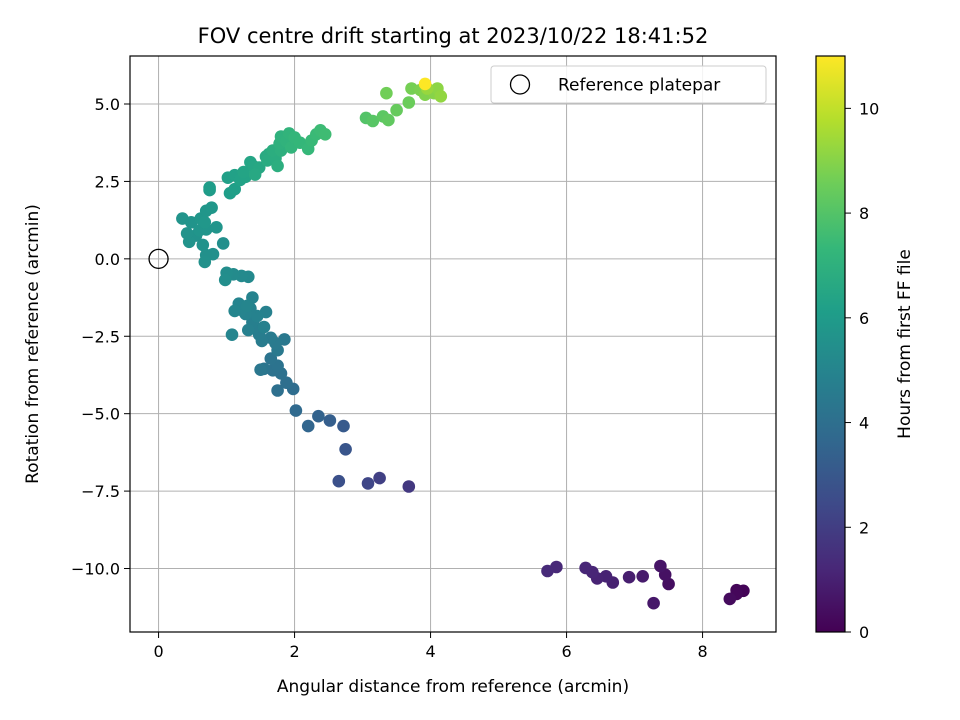 The width and height of the screenshot is (960, 720). I want to click on legend-marker-reference, so click(520, 84).